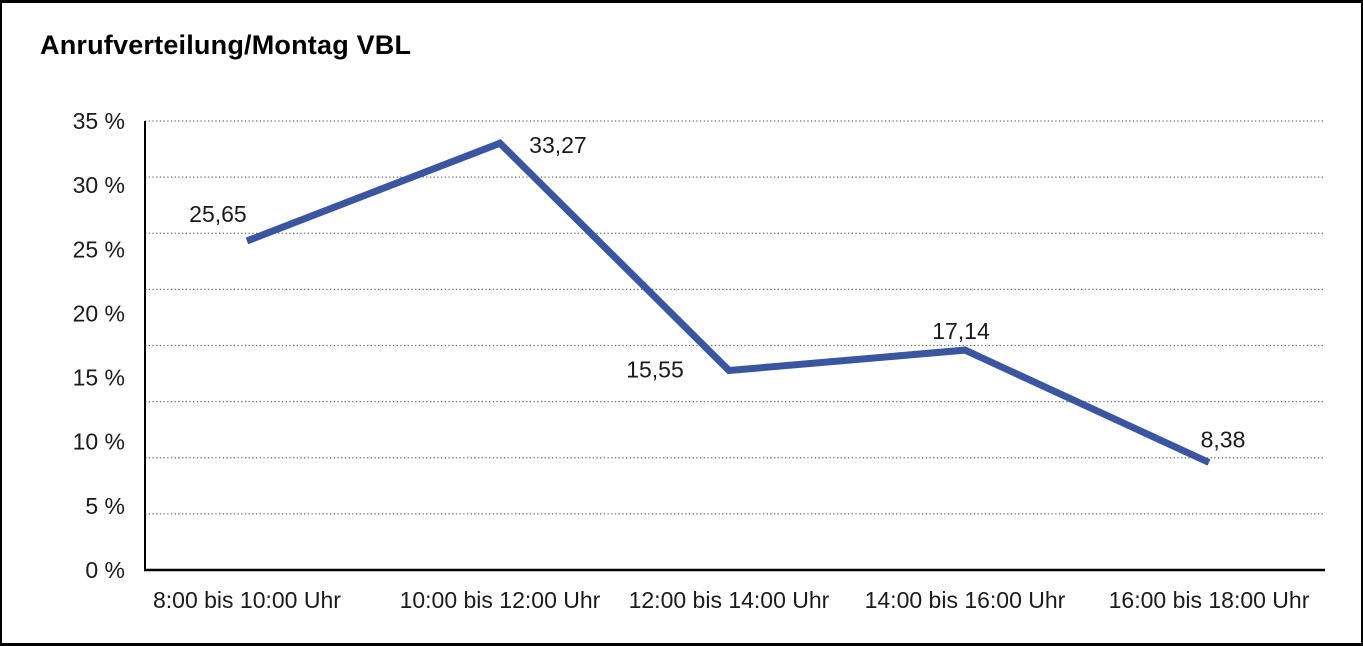 The image size is (1363, 646). What do you see at coordinates (1223, 439) in the screenshot?
I see `data-point-label: 8,38` at bounding box center [1223, 439].